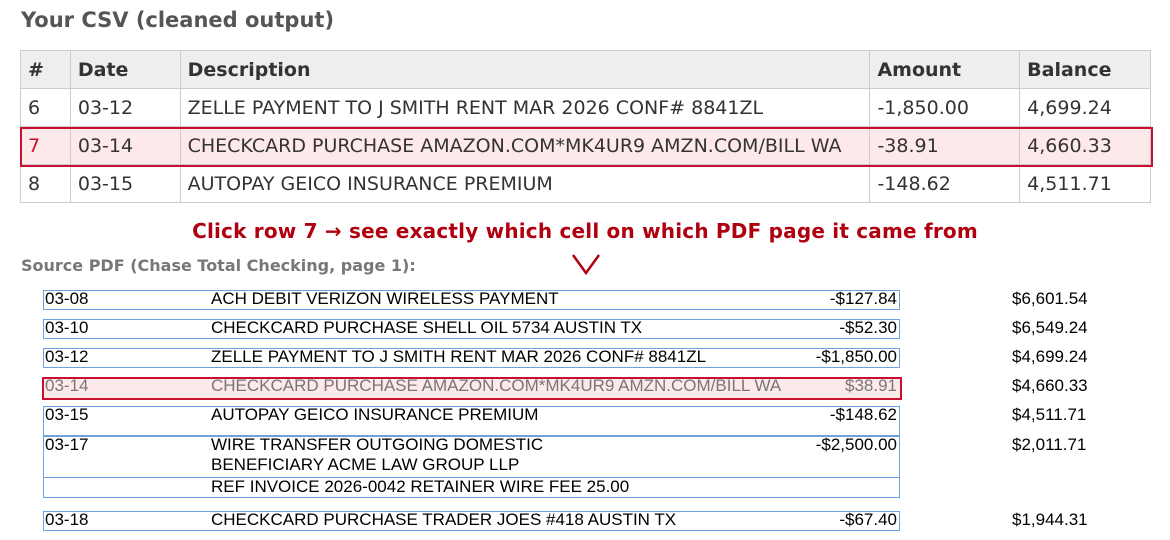 This screenshot has height=540, width=1170. What do you see at coordinates (385, 298) in the screenshot?
I see `pdf-description: ACH DEBIT VERIZON WIRELESS PAYMENT` at bounding box center [385, 298].